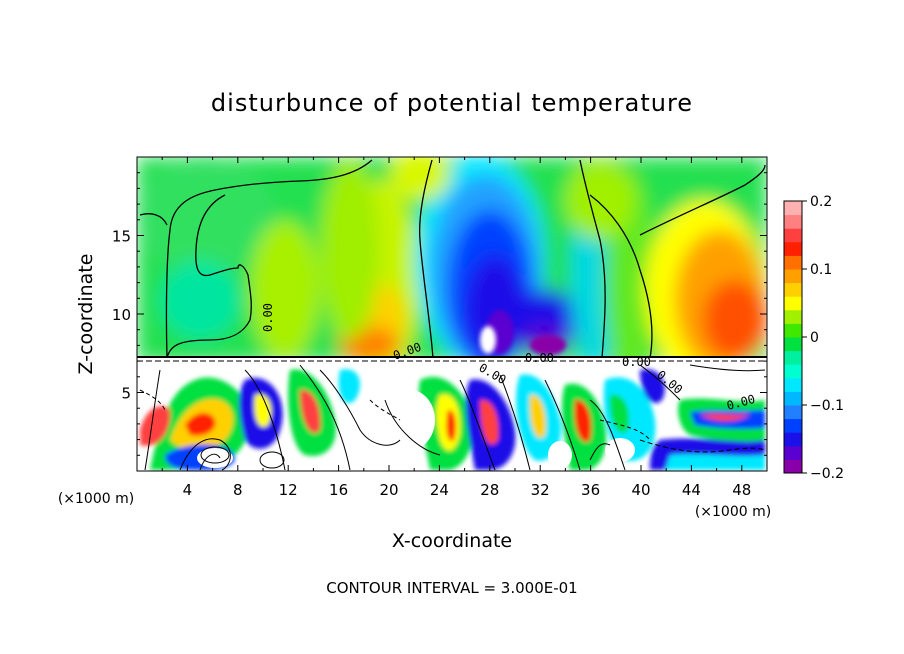 The image size is (904, 654). I want to click on y-tick-label: 15, so click(121, 237).